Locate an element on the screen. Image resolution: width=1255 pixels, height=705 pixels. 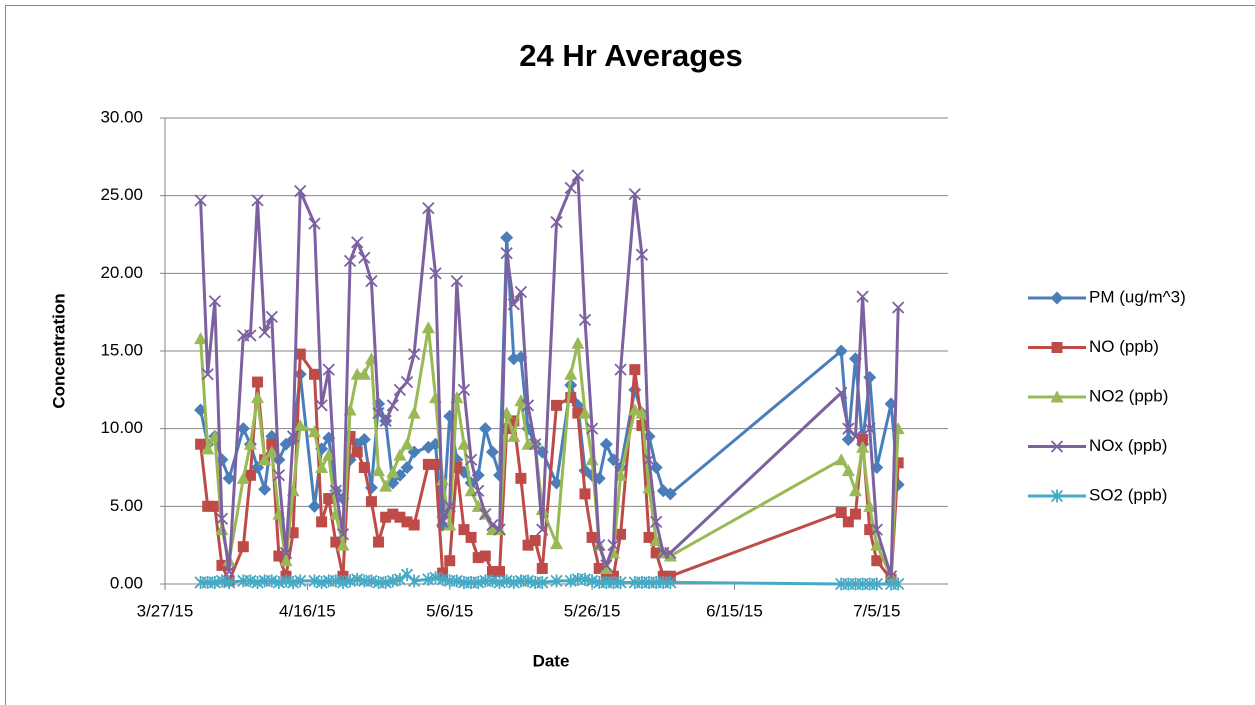
legend-item: SO2 (ppb) is located at coordinates (1097, 494).